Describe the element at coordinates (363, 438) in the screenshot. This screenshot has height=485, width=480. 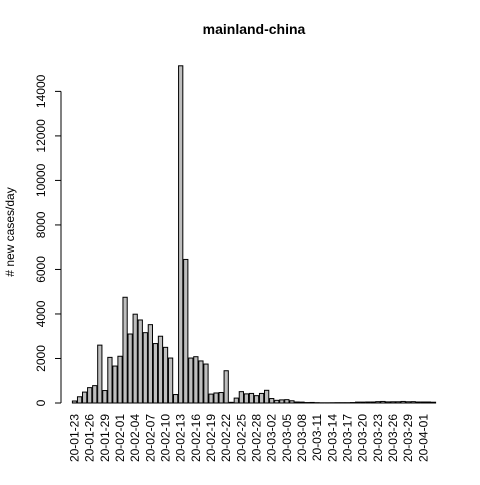
I see `x-tick-label: 20-03-20` at that location.